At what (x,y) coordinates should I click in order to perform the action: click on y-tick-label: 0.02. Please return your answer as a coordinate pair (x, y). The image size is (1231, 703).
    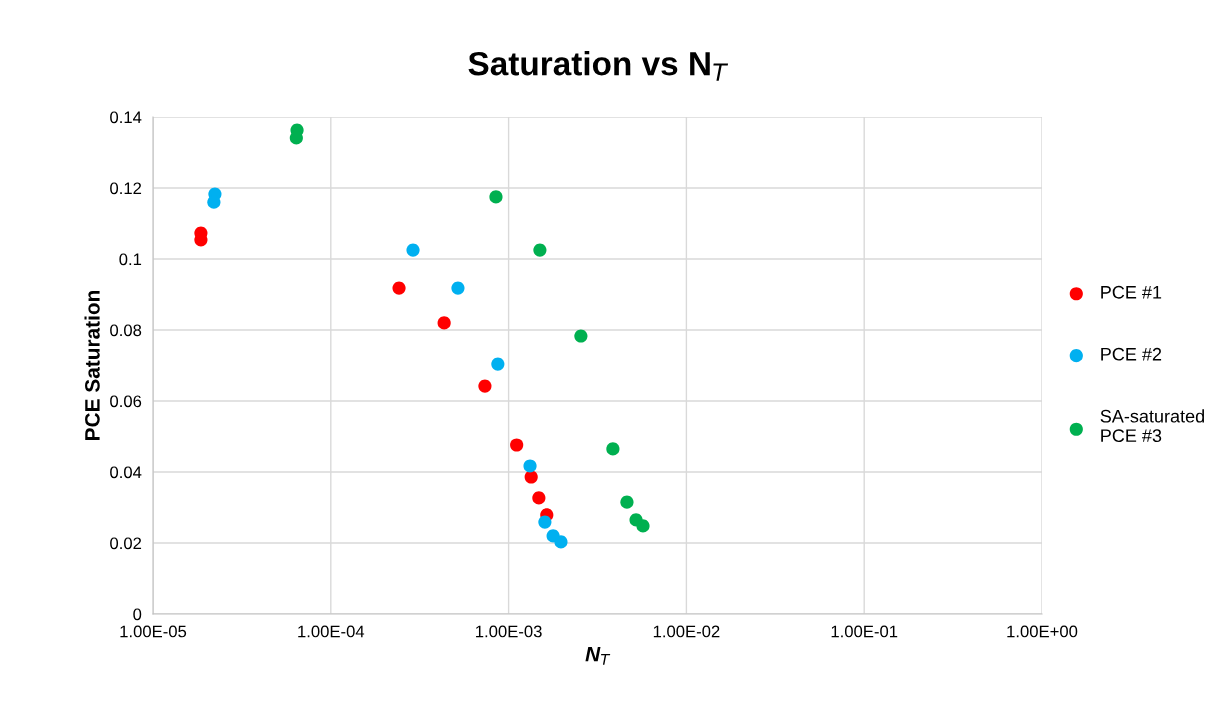
    Looking at the image, I should click on (126, 543).